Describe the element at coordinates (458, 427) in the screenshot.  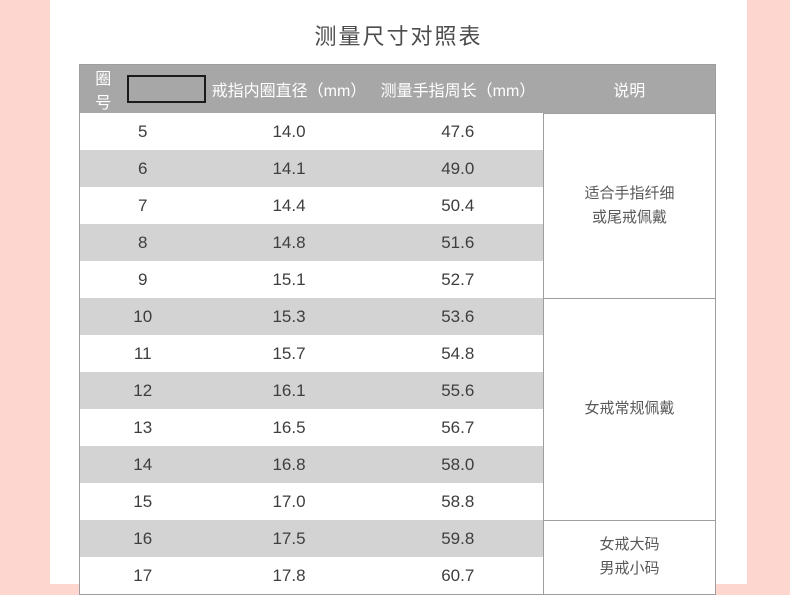
I see `circumference-cell: 56.7` at that location.